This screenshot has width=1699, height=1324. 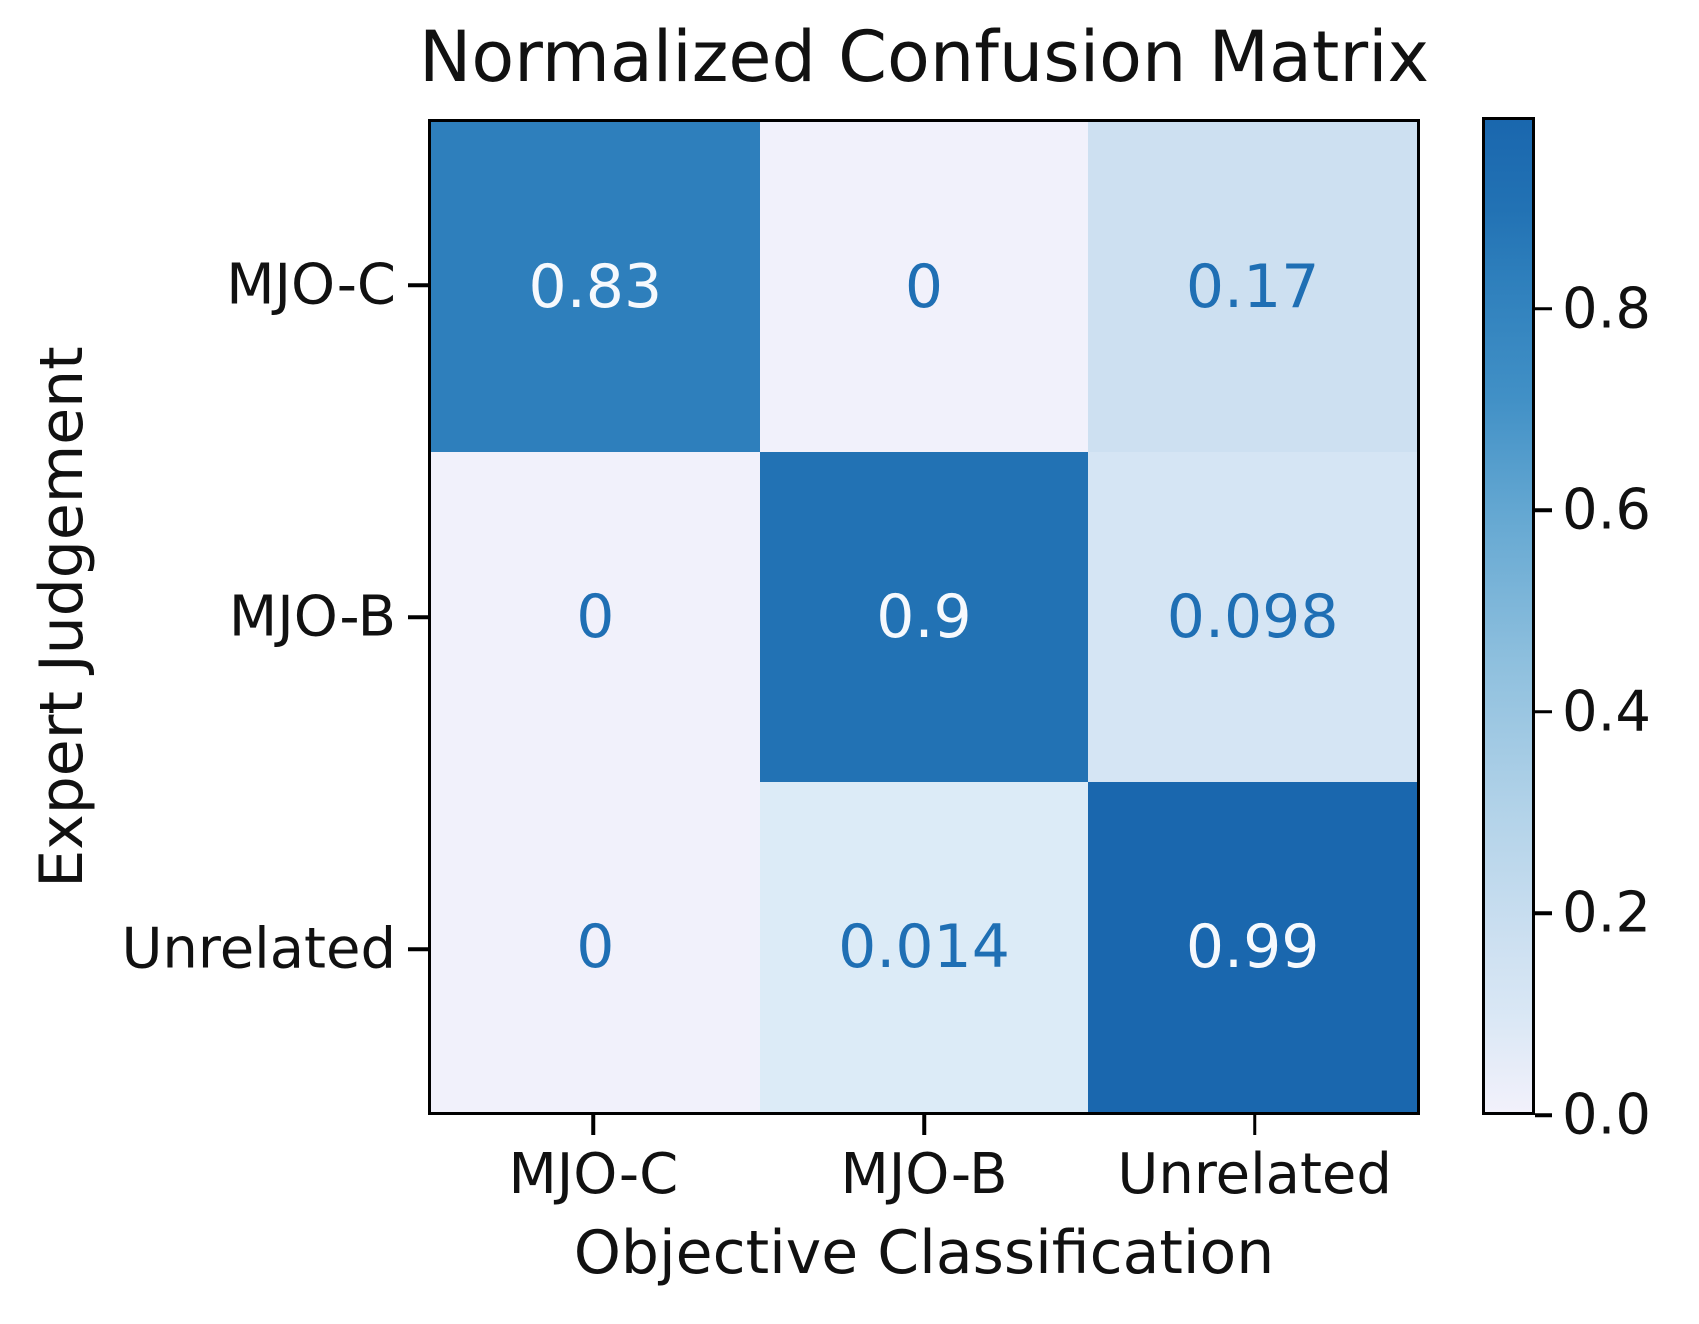 I want to click on y-tick-label: Unrelated, so click(x=258, y=949).